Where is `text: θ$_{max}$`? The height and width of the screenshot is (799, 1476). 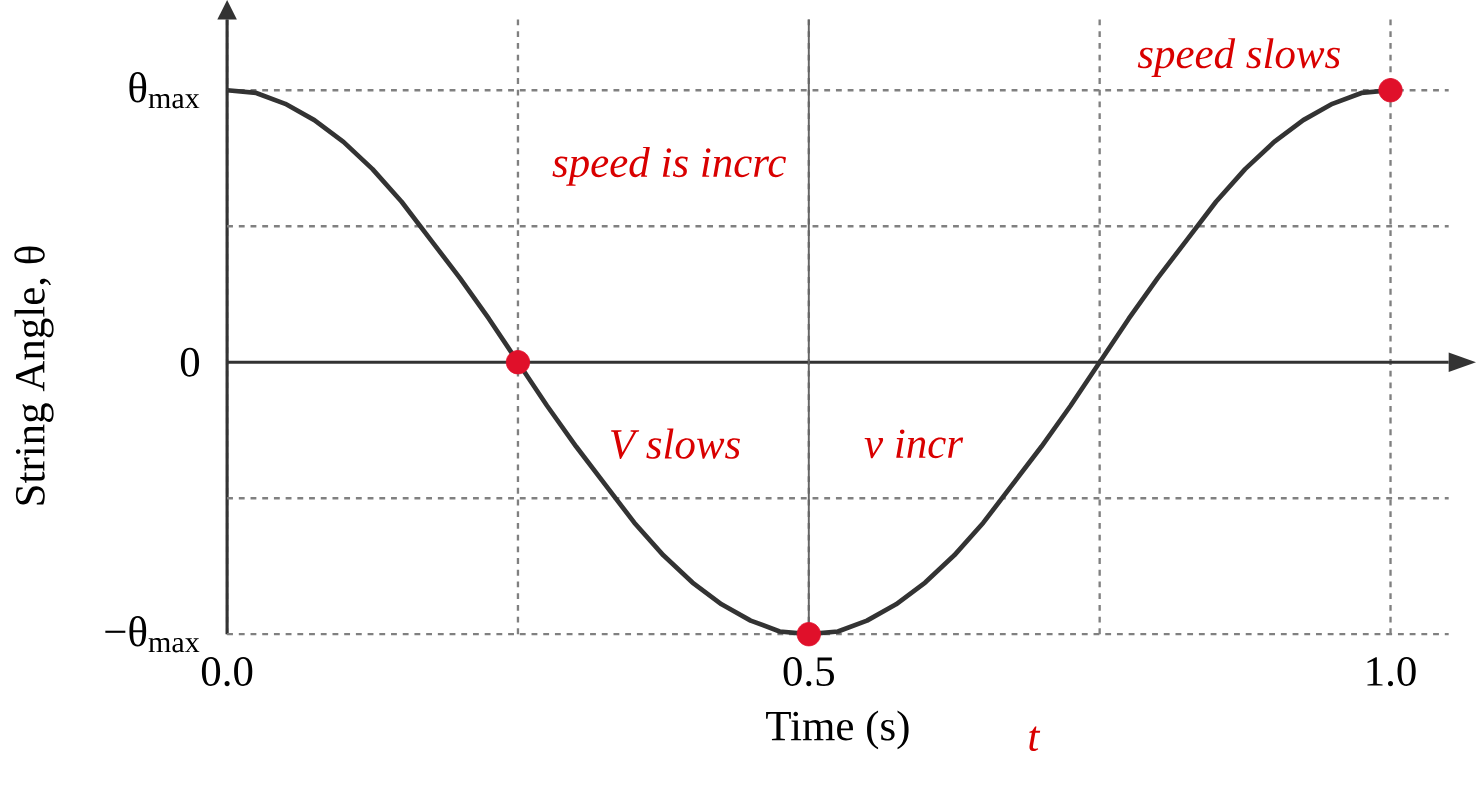
text: θ$_{max}$ is located at coordinates (164, 90).